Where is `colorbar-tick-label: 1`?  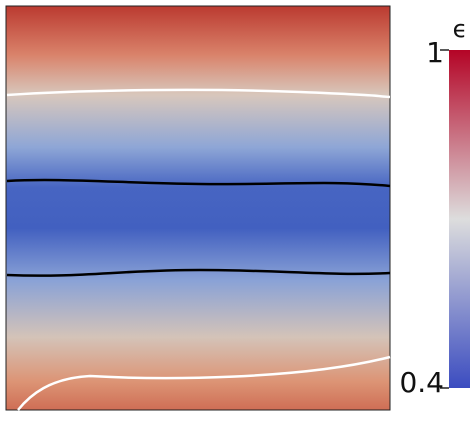 colorbar-tick-label: 1 is located at coordinates (435, 52).